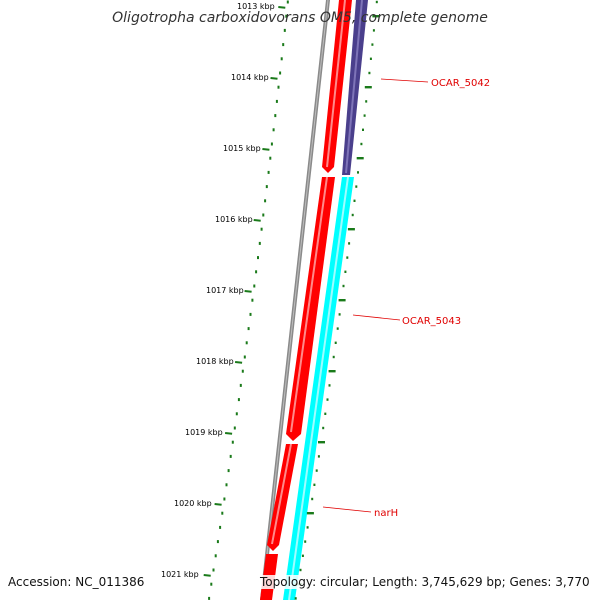 The height and width of the screenshot is (600, 600). I want to click on forward-cds-3-shine, so click(281, 494).